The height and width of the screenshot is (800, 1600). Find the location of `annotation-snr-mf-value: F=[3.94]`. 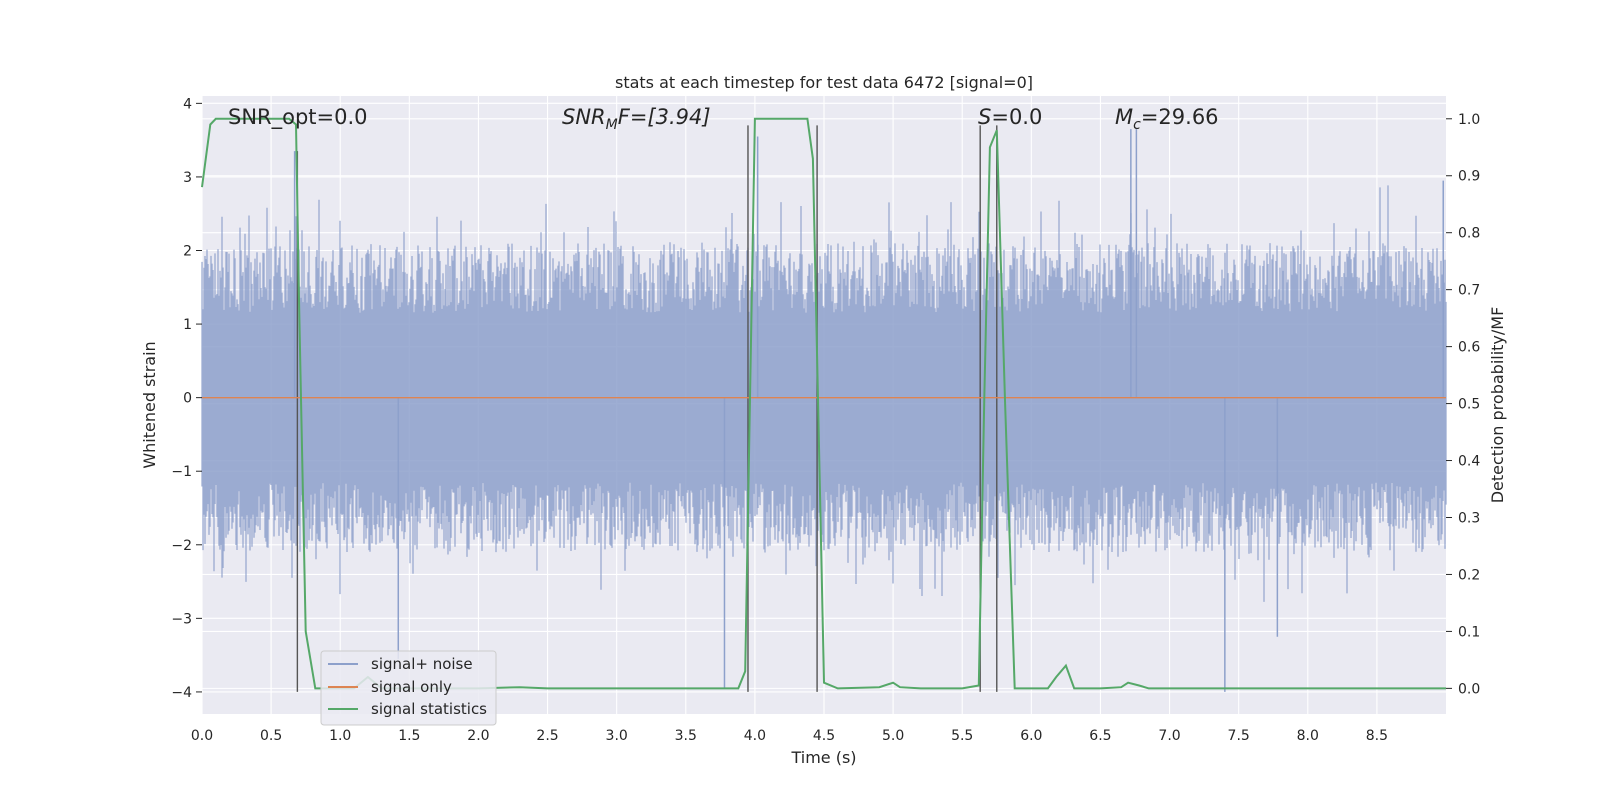

annotation-snr-mf-value: F=[3.94] is located at coordinates (664, 117).